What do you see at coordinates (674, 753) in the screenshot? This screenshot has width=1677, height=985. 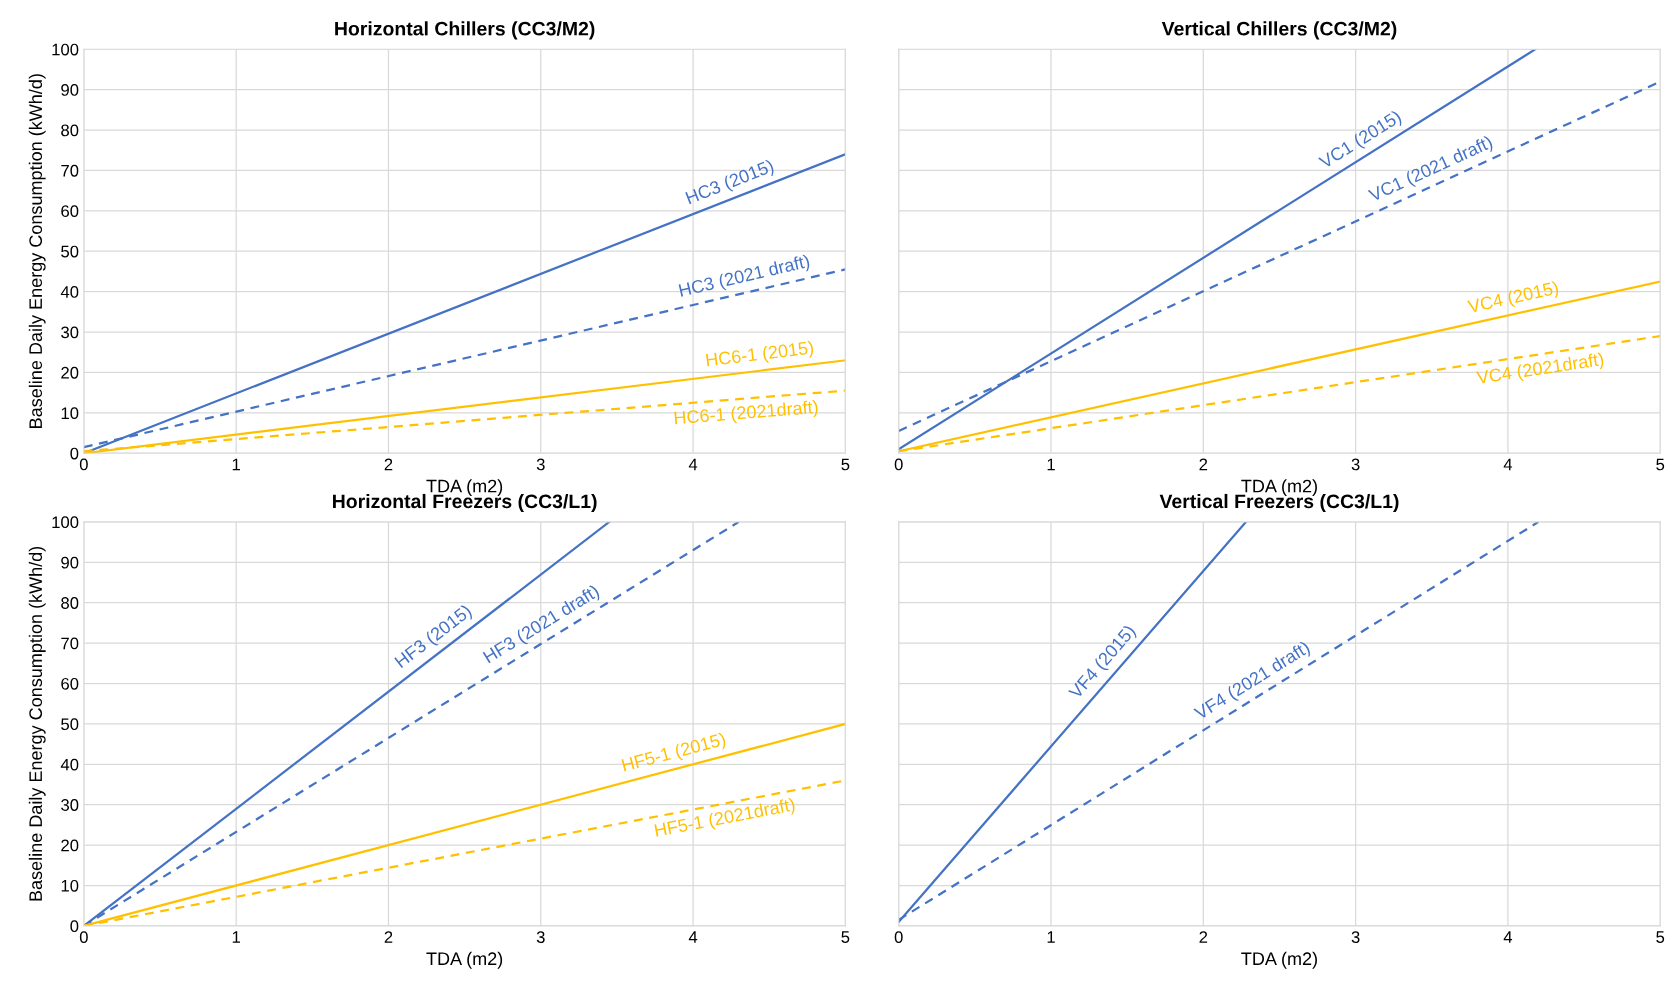 I see `annotation: HF5-1 (2015)` at bounding box center [674, 753].